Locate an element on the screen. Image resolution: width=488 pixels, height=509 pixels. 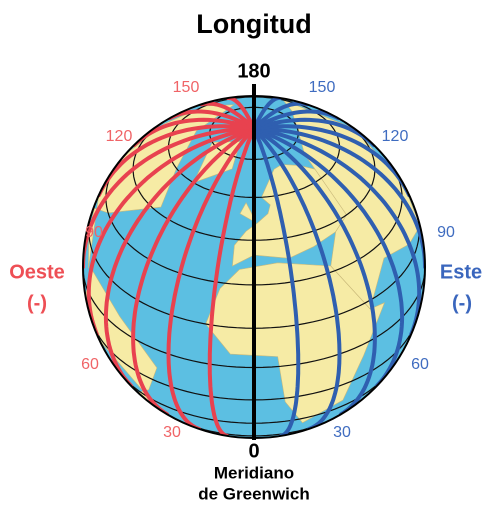
east-sign: (-) is located at coordinates (462, 303).